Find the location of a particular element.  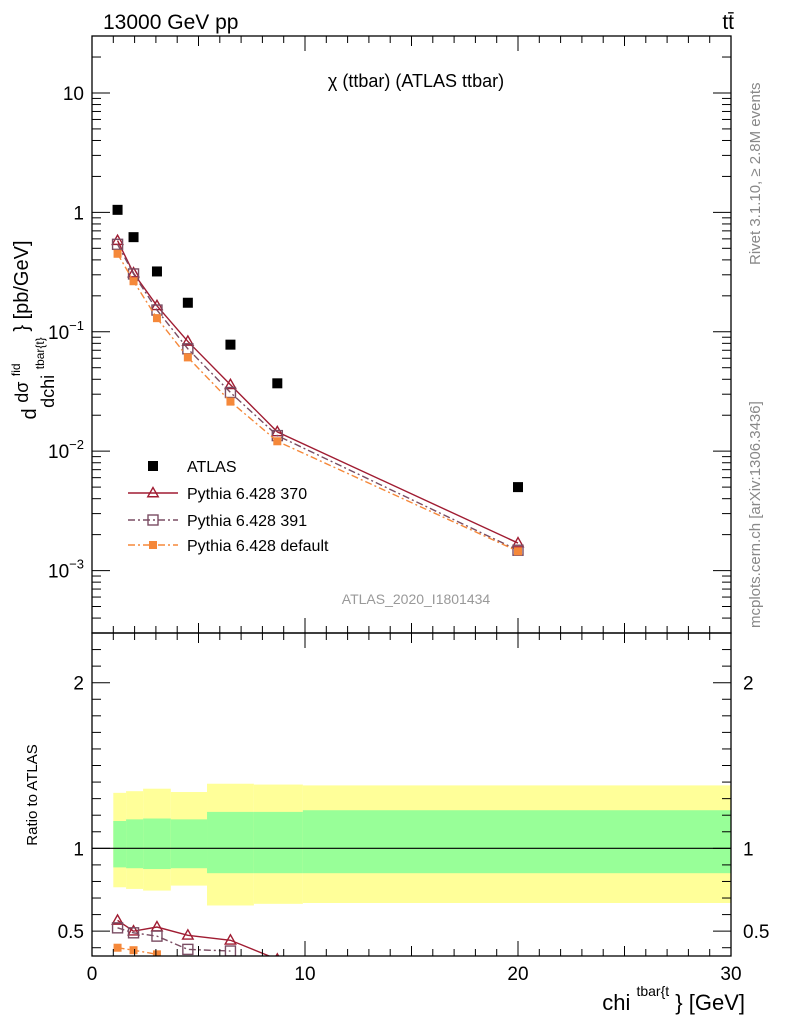

ylabel-unit: } [pb/GeV] is located at coordinates (22, 286).